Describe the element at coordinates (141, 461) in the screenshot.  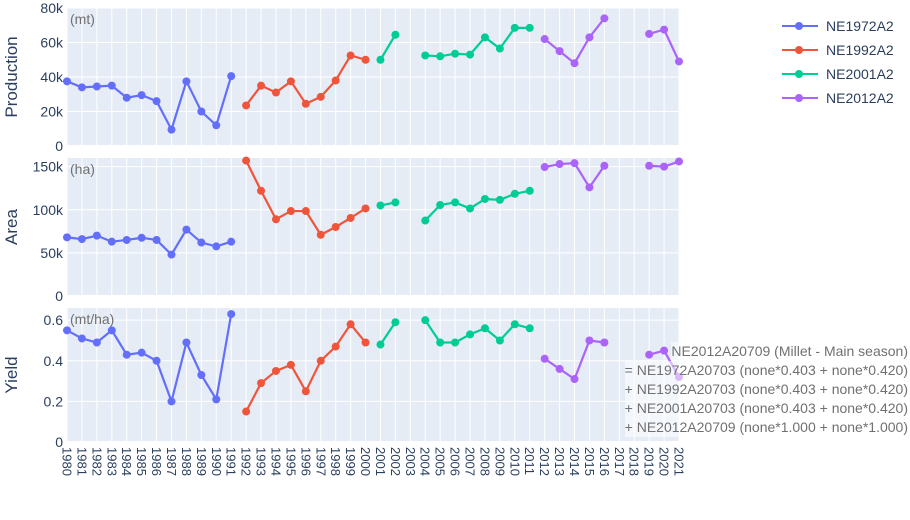
I see `x-tick-label: 1985` at that location.